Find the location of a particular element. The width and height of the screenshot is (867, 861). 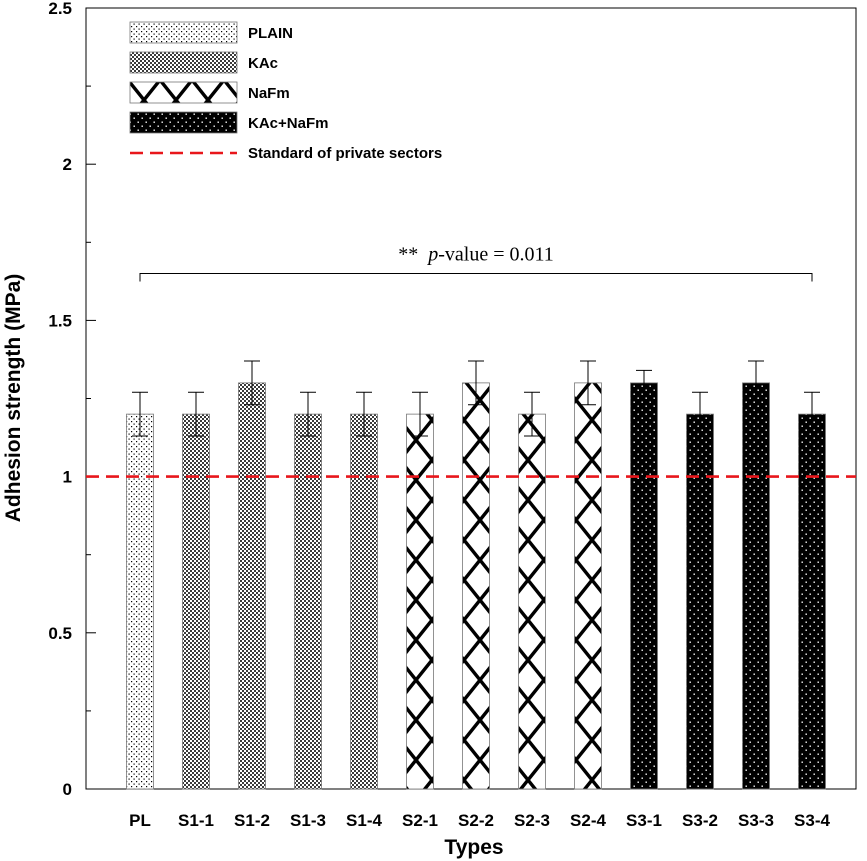

x-axis-title: Types is located at coordinates (473, 847).